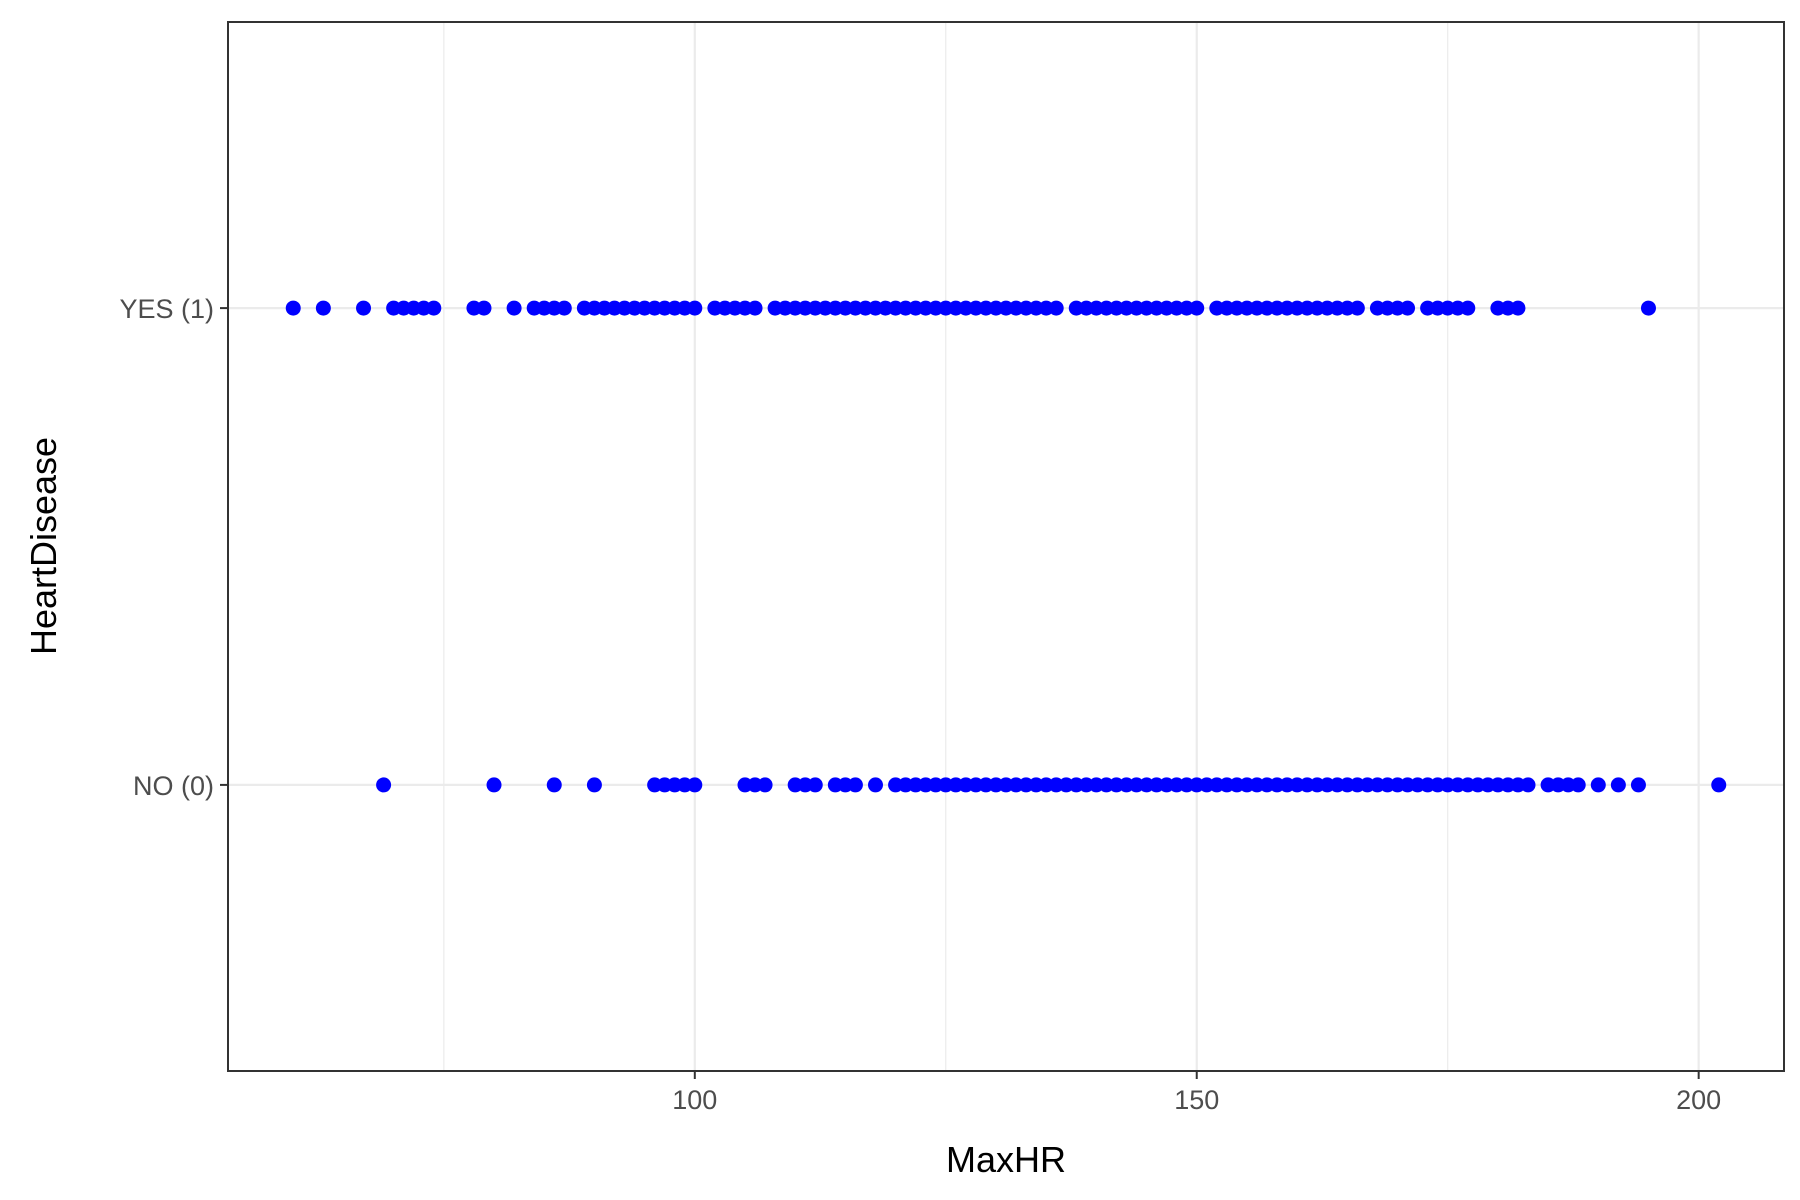  I want to click on y-axis-title: HeartDisease, so click(43, 546).